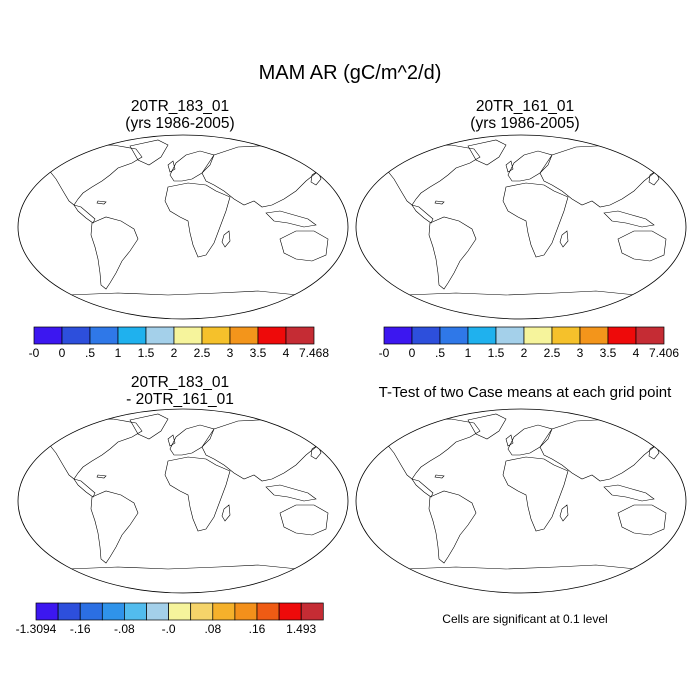 The height and width of the screenshot is (700, 700). What do you see at coordinates (180, 123) in the screenshot?
I see `panel1-title-line2: (yrs 1986-2005)` at bounding box center [180, 123].